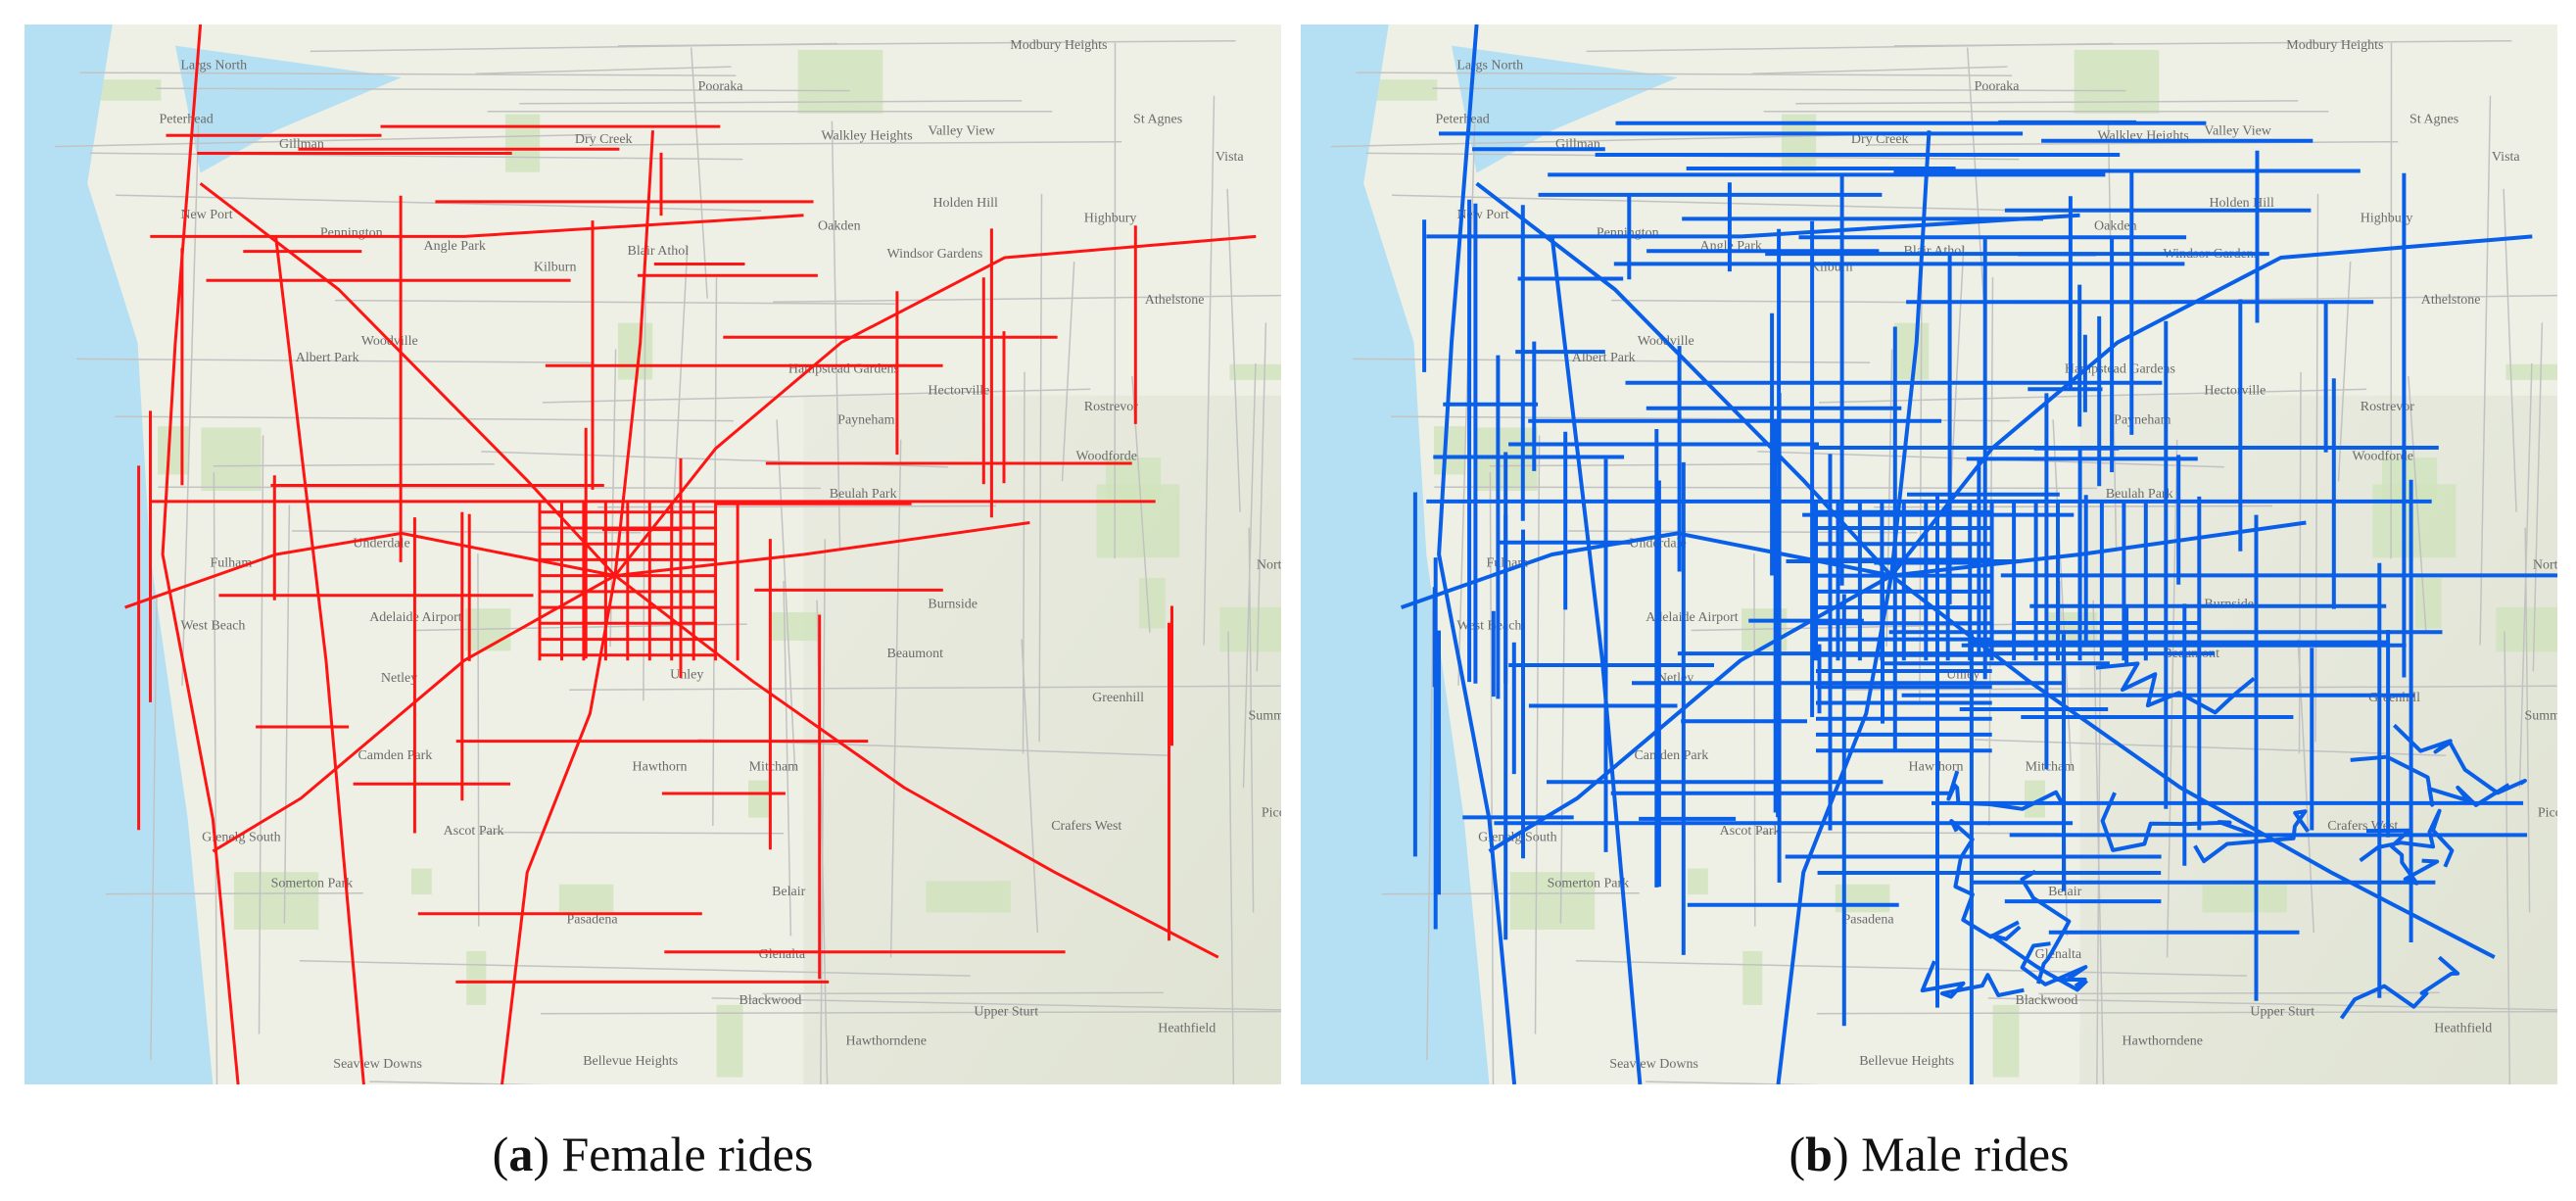 Image resolution: width=2576 pixels, height=1201 pixels. Describe the element at coordinates (1086, 827) in the screenshot. I see `place-label: Crafers West` at that location.